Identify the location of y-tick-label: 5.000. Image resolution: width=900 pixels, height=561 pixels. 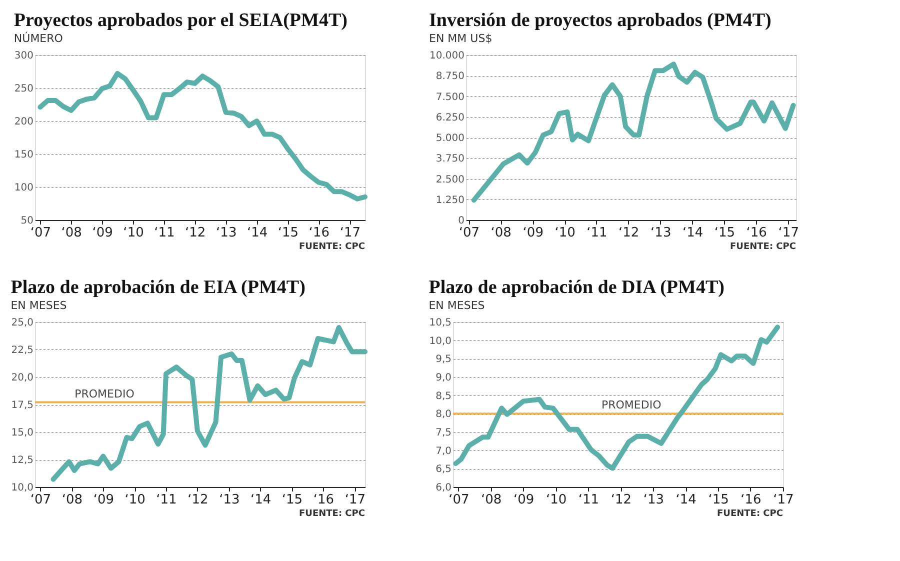
(450, 138).